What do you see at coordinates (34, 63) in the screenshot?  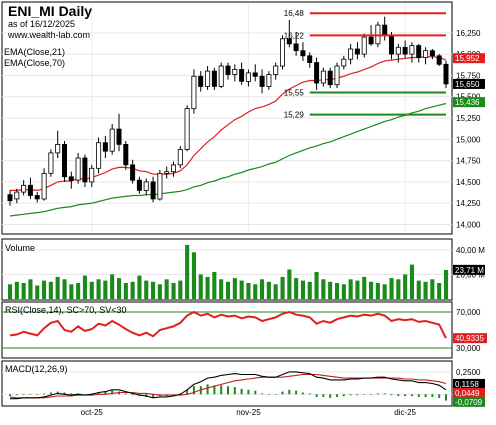 I see `legend-ema70: EMA(Close,70)` at bounding box center [34, 63].